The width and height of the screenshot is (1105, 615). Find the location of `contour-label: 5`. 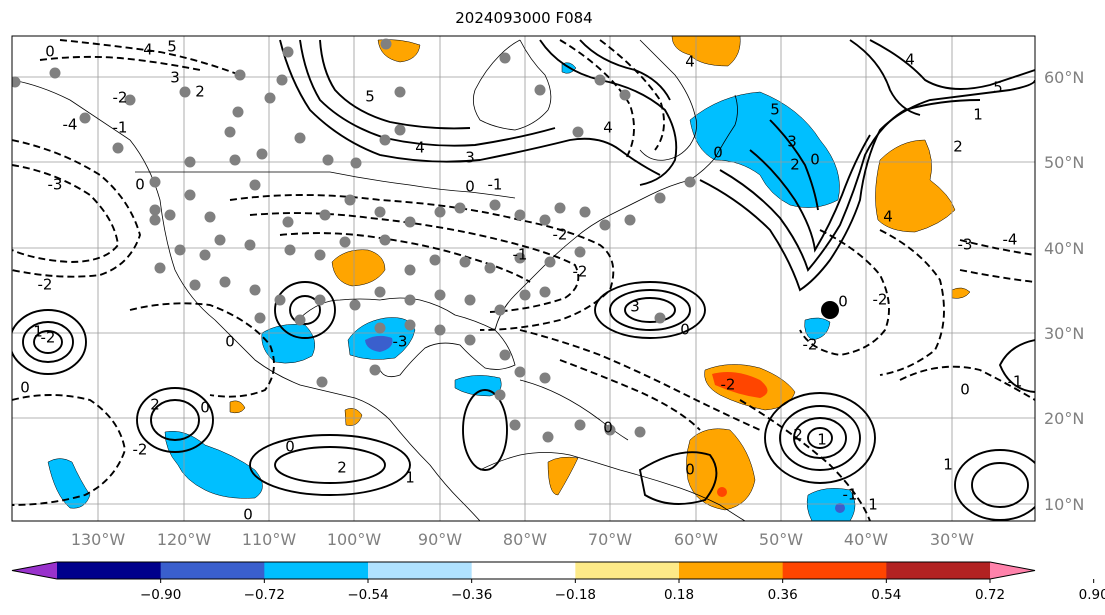

contour-label: 5 is located at coordinates (998, 88).